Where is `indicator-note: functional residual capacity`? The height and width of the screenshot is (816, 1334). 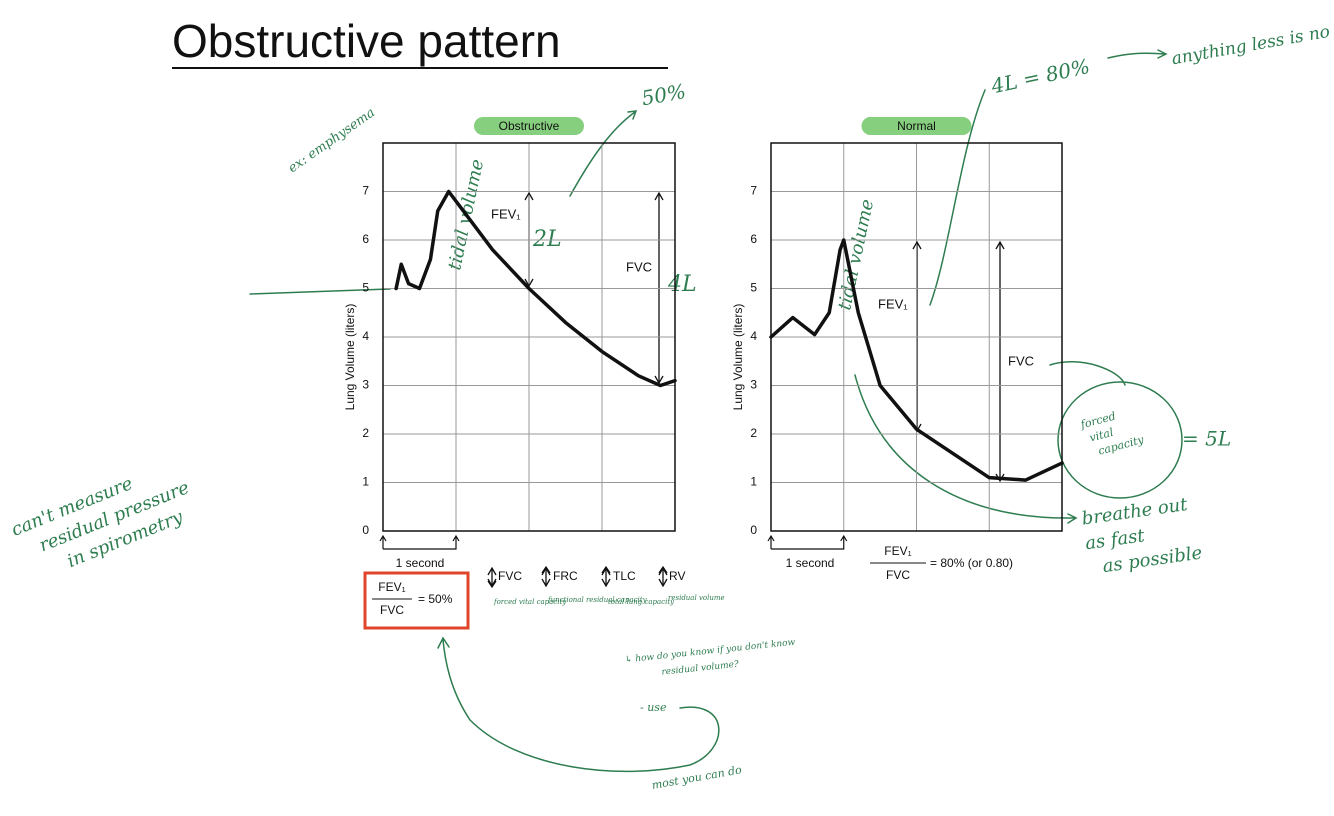 indicator-note: functional residual capacity is located at coordinates (597, 600).